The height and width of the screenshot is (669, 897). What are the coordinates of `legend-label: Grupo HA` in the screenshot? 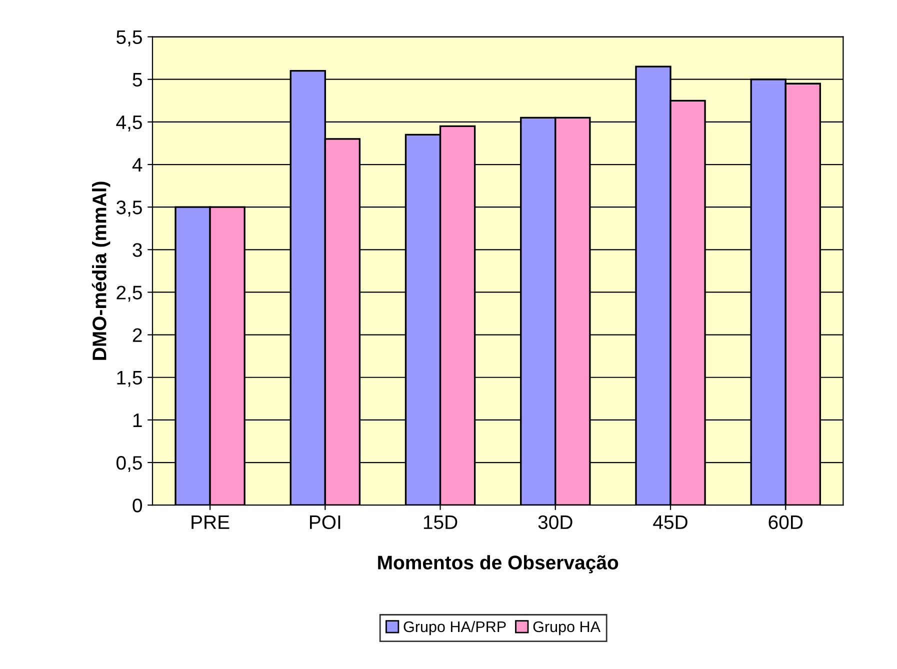 It's located at (566, 628).